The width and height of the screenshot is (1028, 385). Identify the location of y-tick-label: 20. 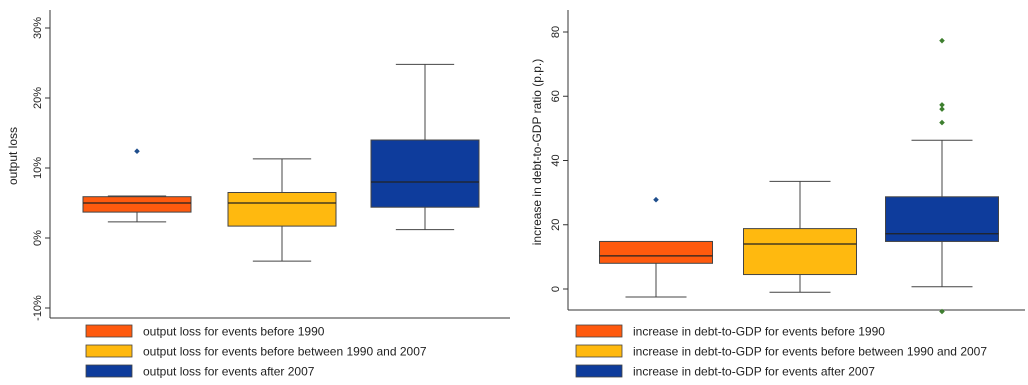
(556, 225).